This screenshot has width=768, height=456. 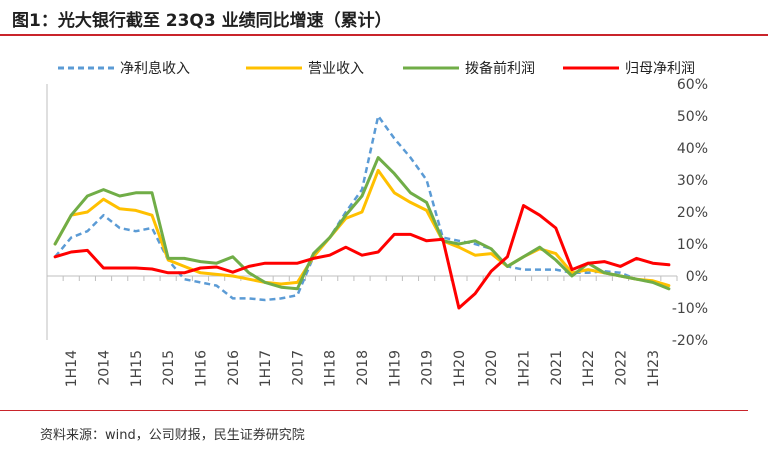 I want to click on y-tick-label: 0%, so click(x=697, y=277).